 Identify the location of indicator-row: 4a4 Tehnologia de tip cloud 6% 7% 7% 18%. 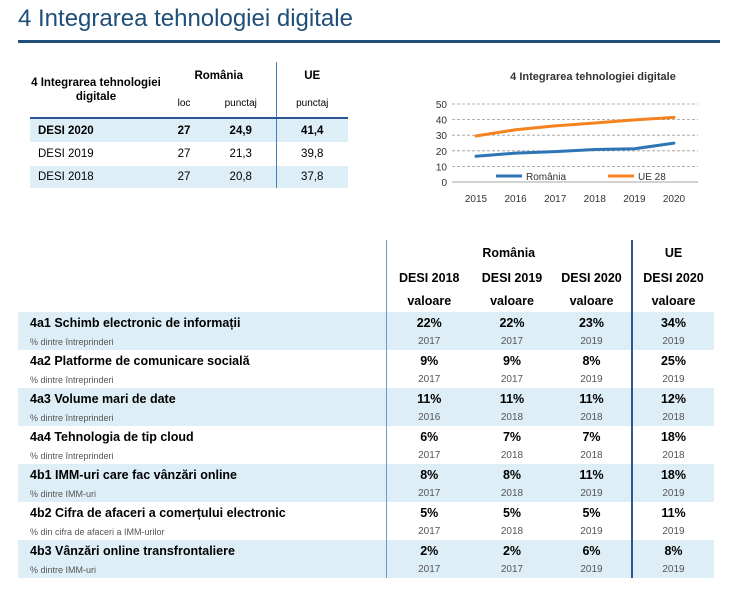
(366, 436).